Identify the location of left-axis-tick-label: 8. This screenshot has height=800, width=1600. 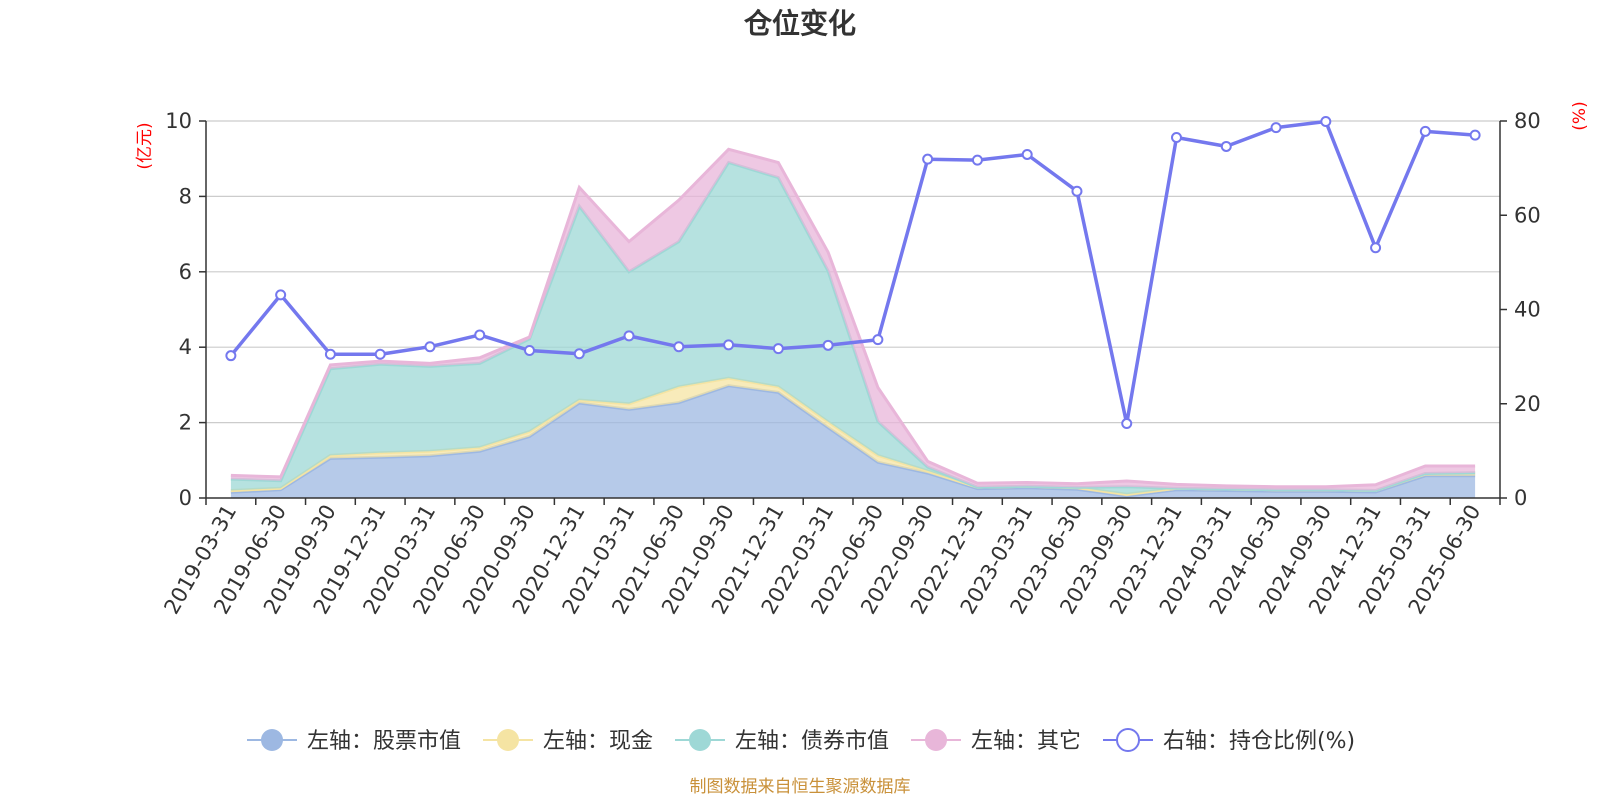
(185, 196).